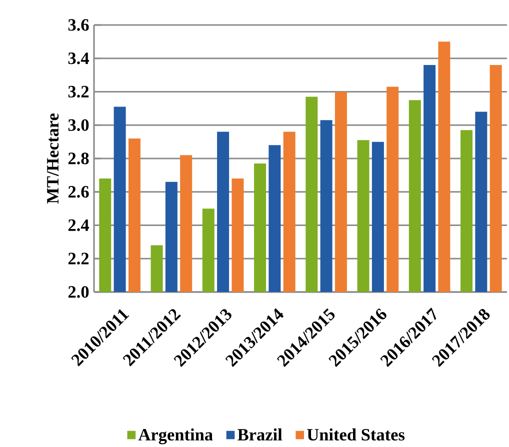 The image size is (509, 447). What do you see at coordinates (78, 158) in the screenshot?
I see `y-tick-label: 2.8` at bounding box center [78, 158].